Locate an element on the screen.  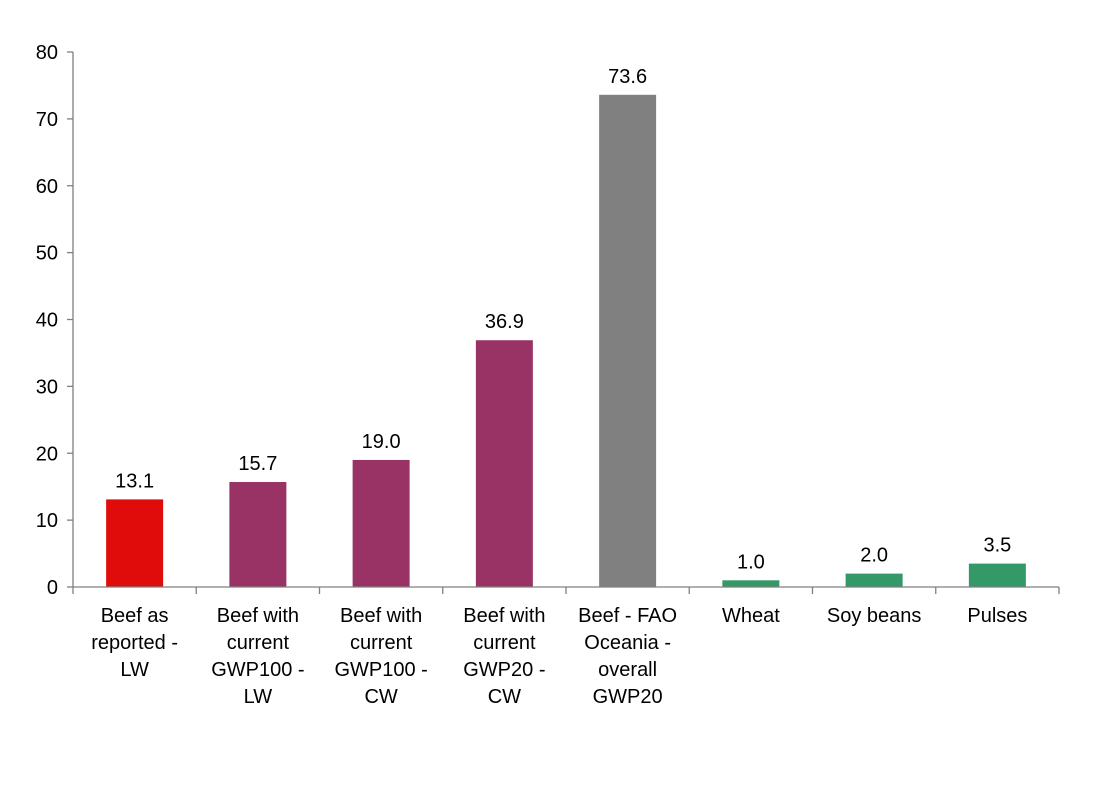
x-category-label: Soy beans is located at coordinates (874, 616).